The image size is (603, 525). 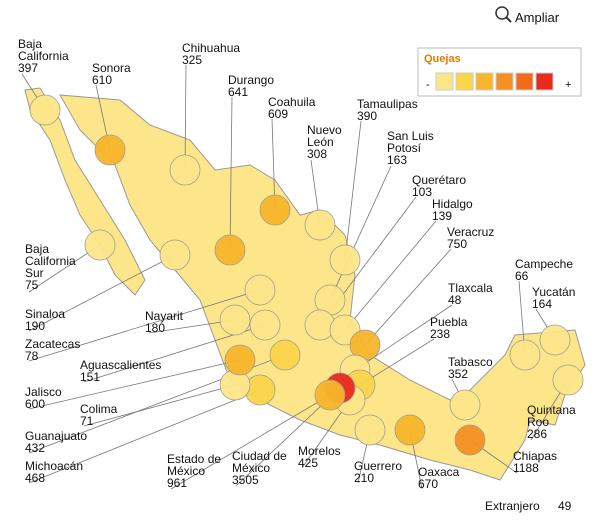 What do you see at coordinates (102, 80) in the screenshot?
I see `state-value: 610` at bounding box center [102, 80].